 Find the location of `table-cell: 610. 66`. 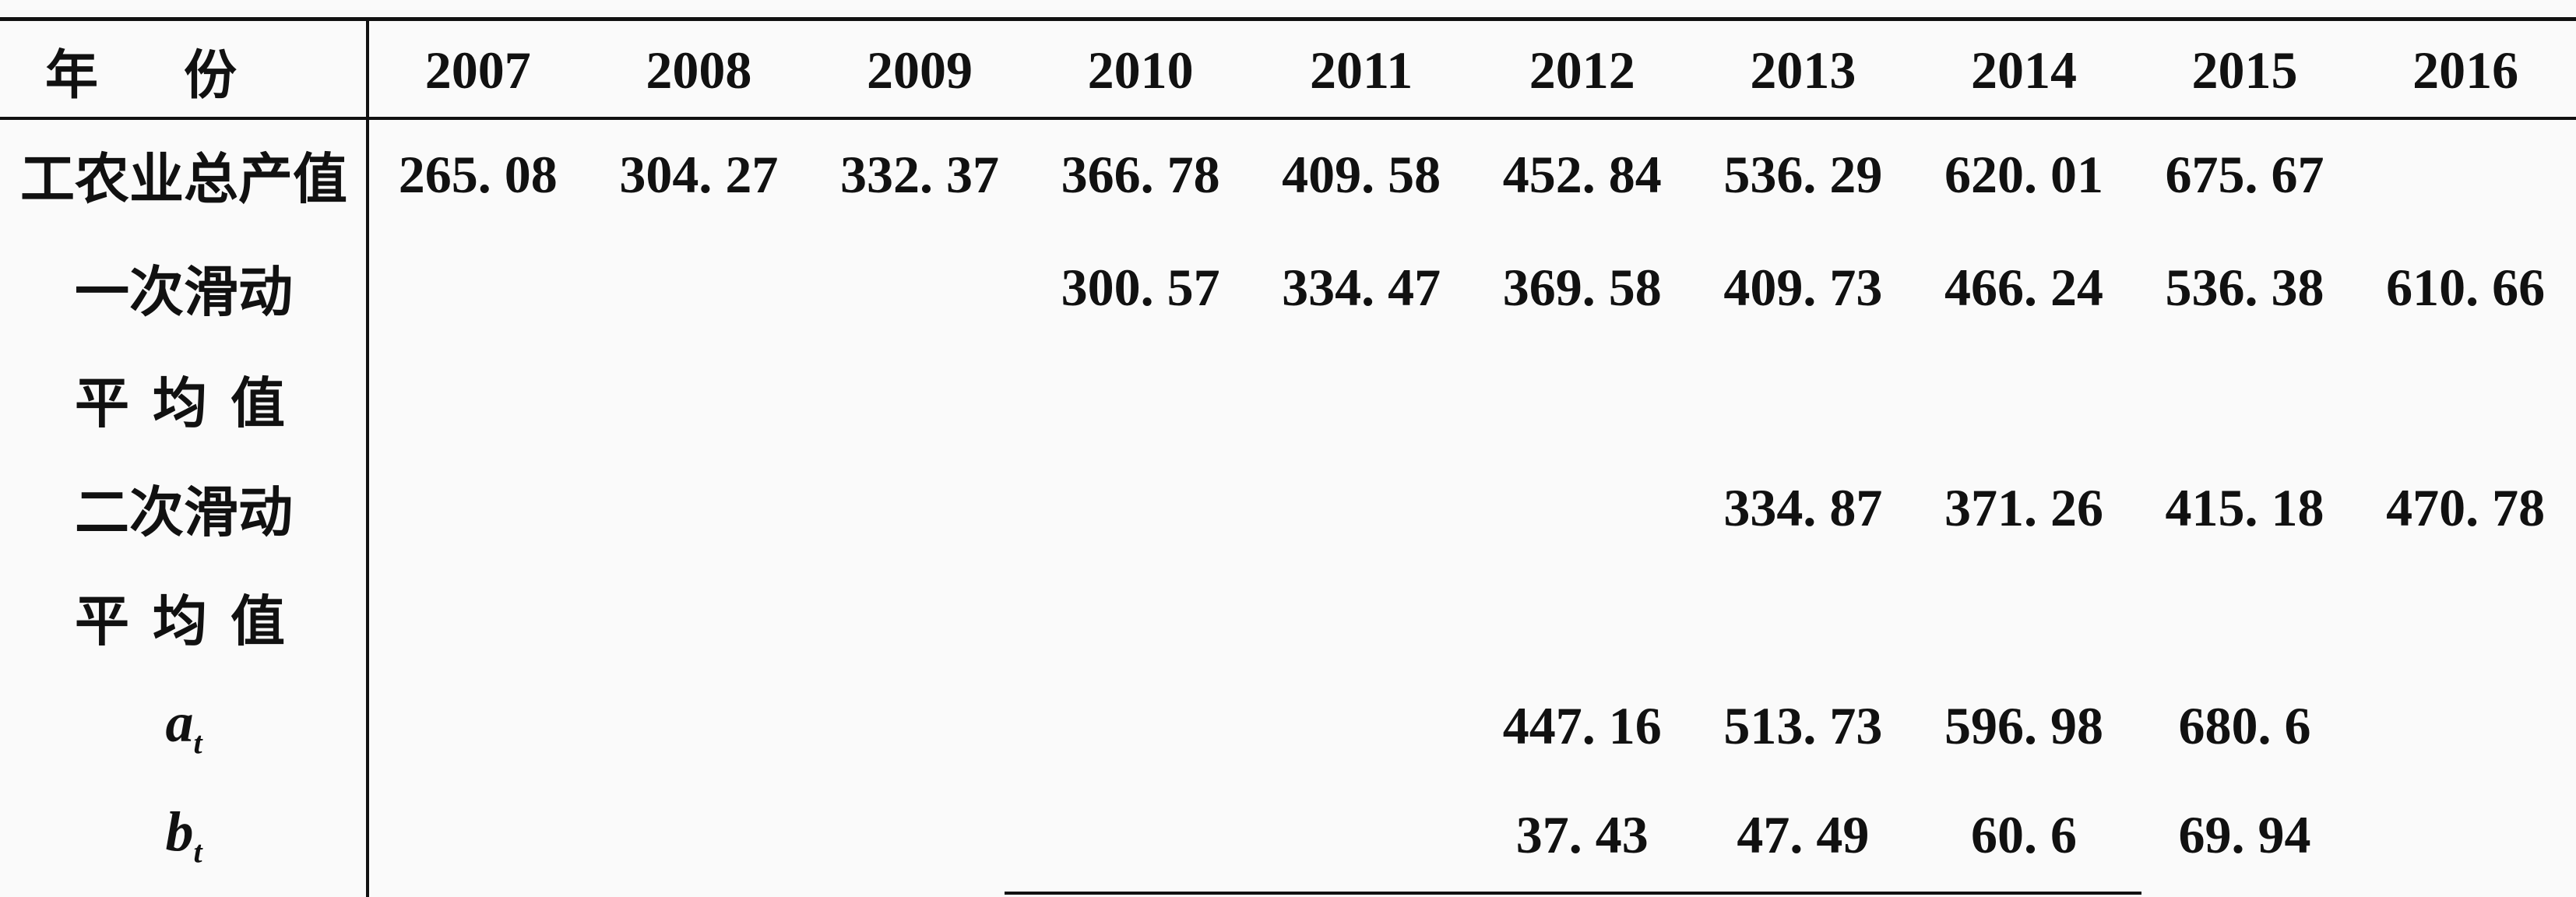

table-cell: 610. 66 is located at coordinates (2466, 287).